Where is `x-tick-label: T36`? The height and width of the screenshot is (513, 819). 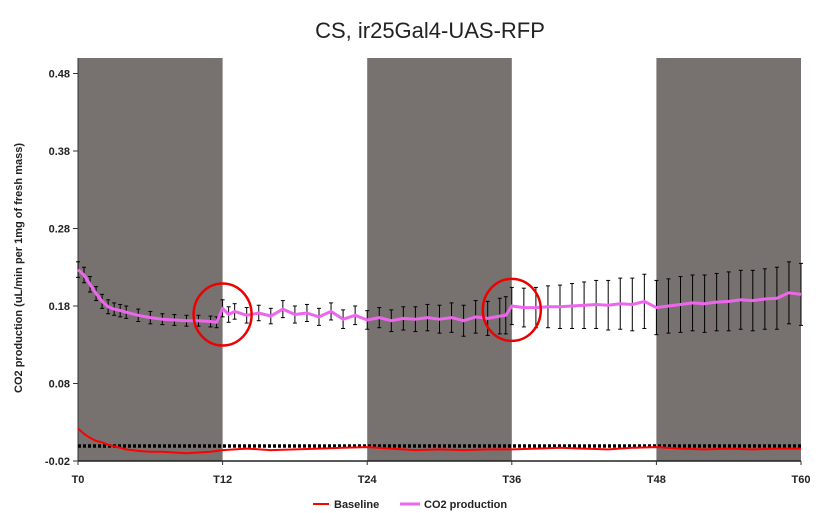 x-tick-label: T36 is located at coordinates (511, 480).